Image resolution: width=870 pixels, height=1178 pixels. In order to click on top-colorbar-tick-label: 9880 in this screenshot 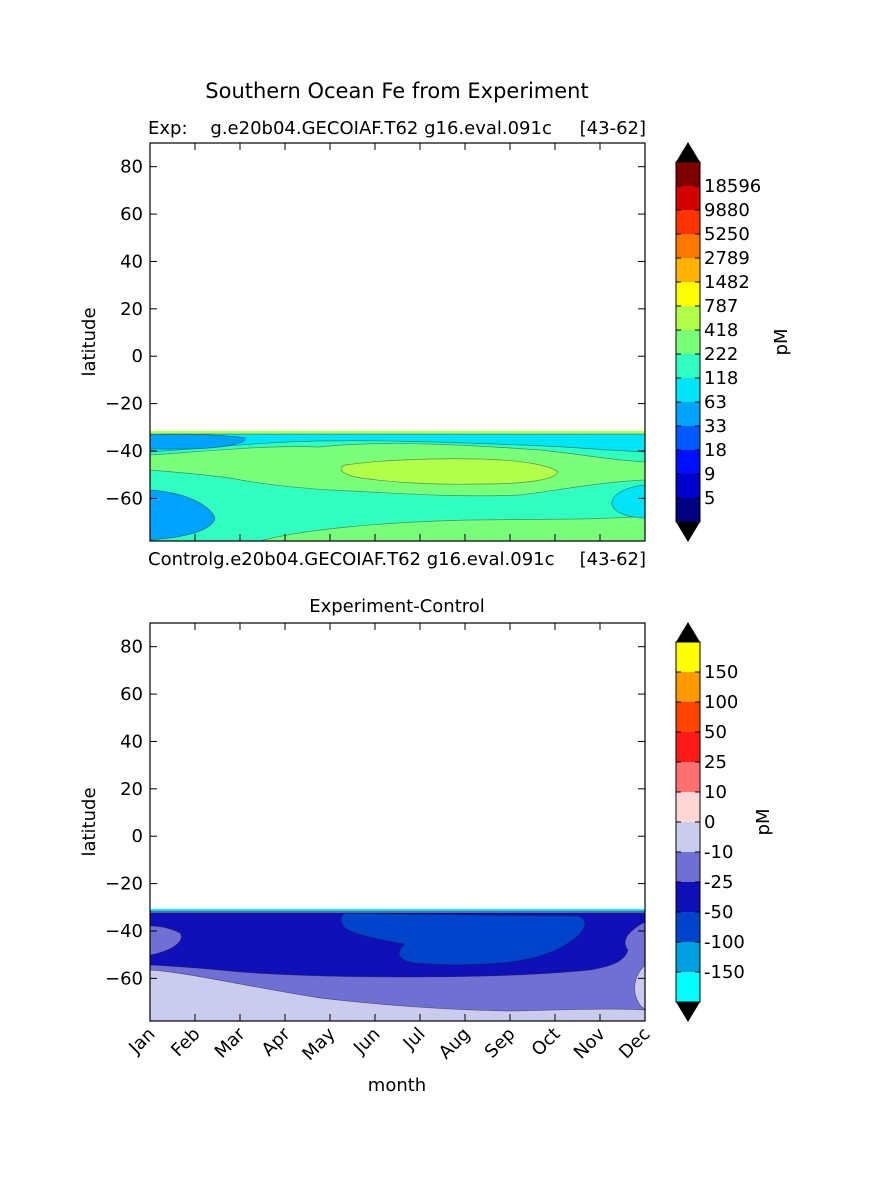, I will do `click(727, 210)`.